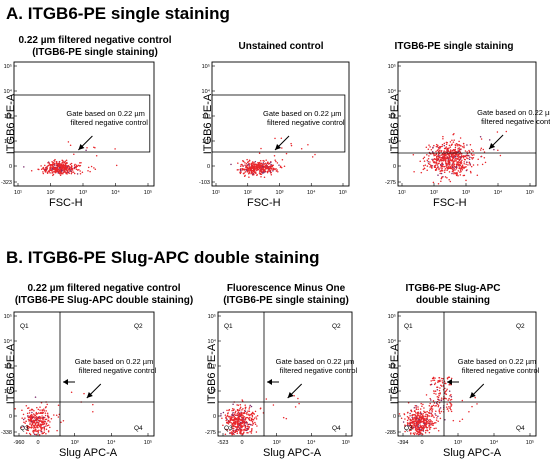 The height and width of the screenshot is (464, 550). I want to click on panel-title: 0.22 µm filtered negative control, so click(103, 288).